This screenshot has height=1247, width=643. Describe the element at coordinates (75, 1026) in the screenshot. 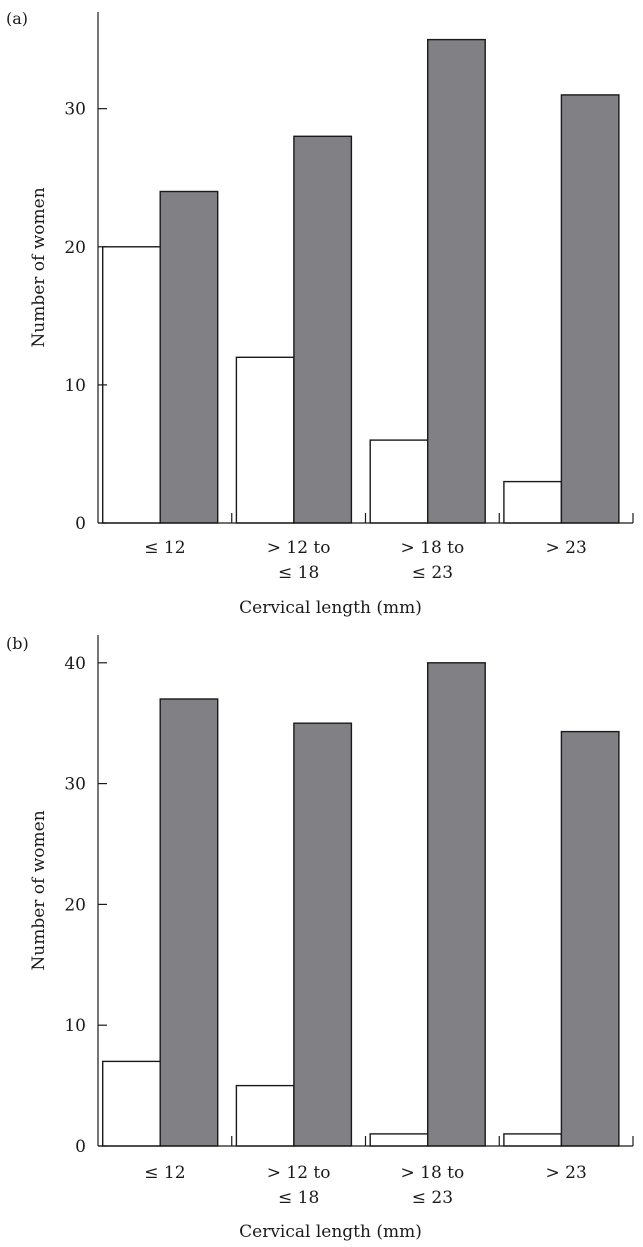

I see `chart-b-ytick-label-10: 10` at that location.